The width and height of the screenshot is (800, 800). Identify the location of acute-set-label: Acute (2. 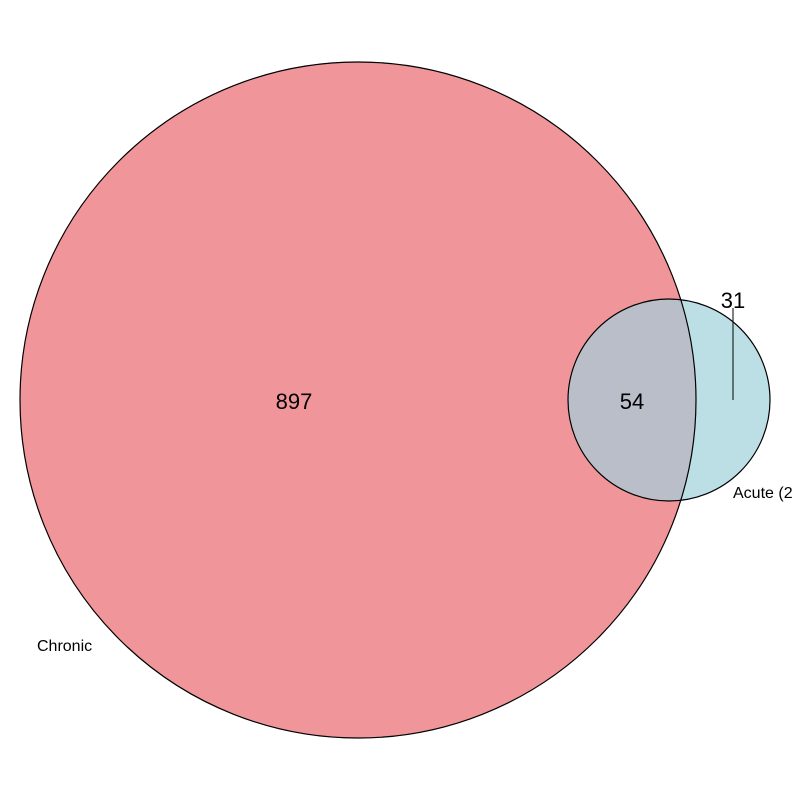
(763, 493).